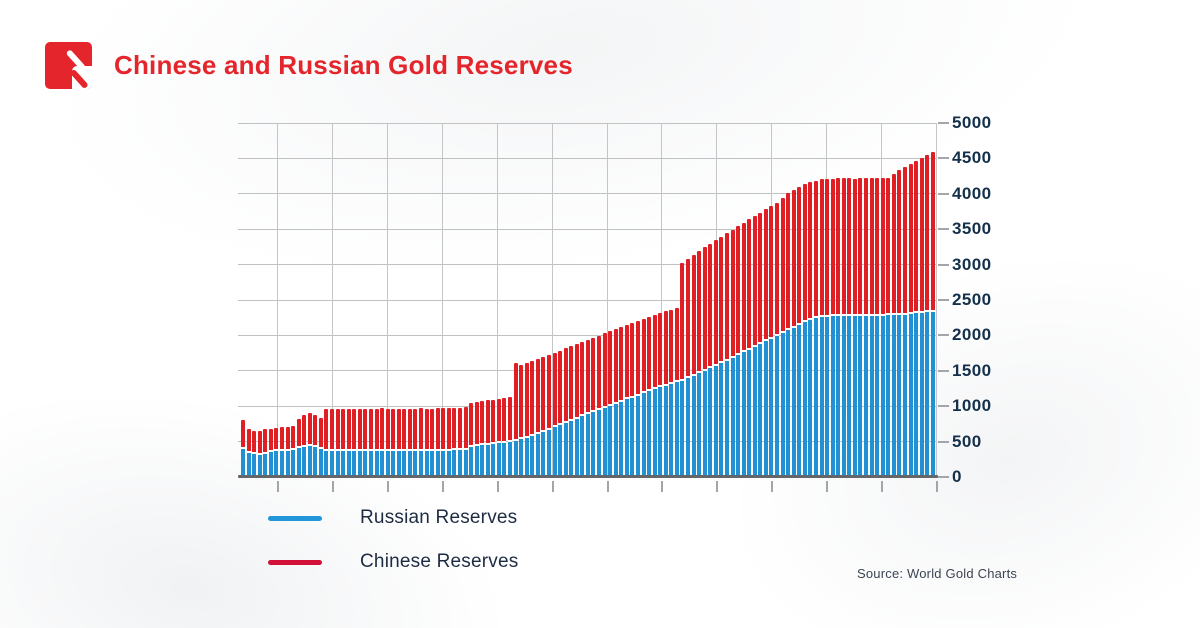 Image resolution: width=1200 pixels, height=628 pixels. I want to click on gridline-horizontal, so click(587, 123).